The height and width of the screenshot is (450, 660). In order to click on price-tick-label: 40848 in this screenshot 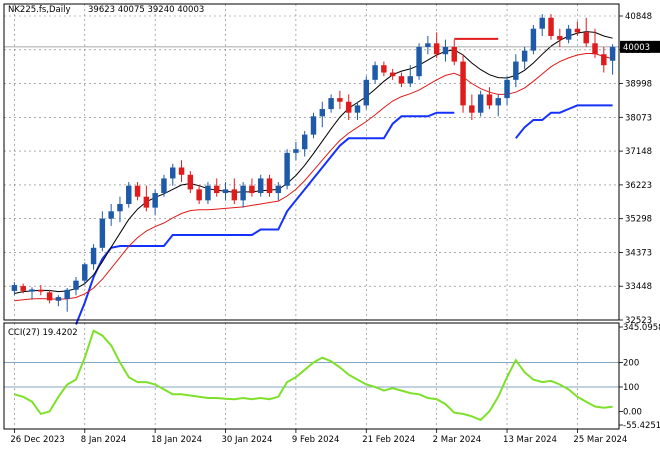, I will do `click(638, 17)`.